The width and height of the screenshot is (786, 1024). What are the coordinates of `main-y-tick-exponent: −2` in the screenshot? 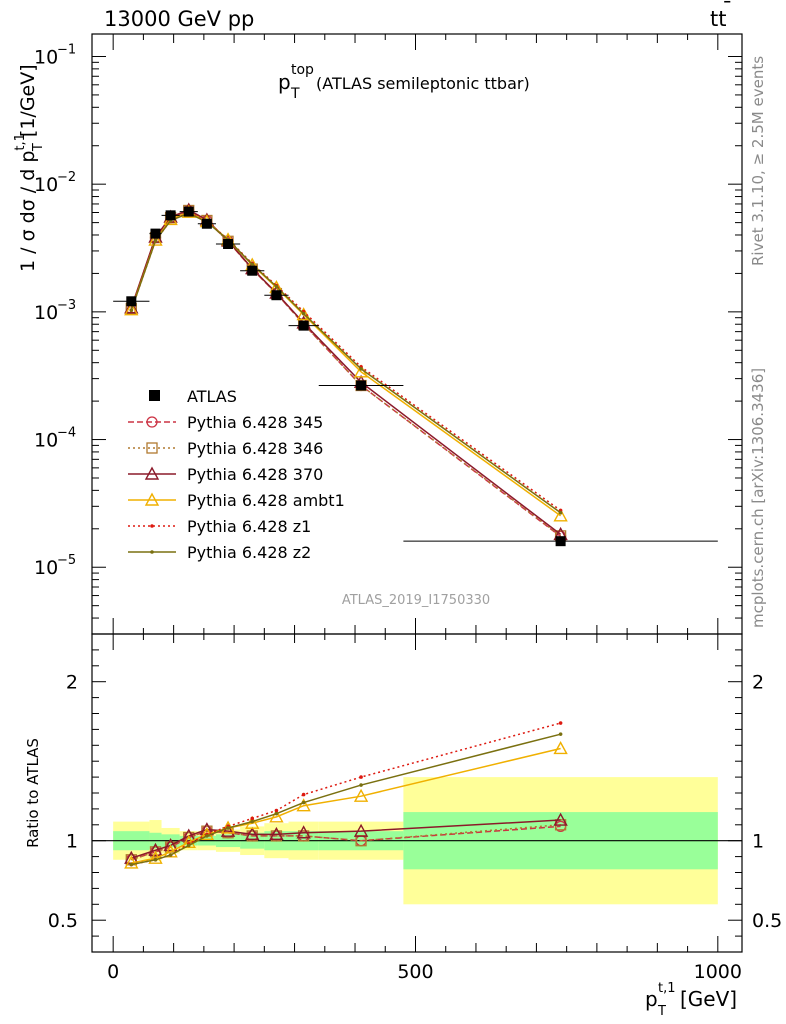 It's located at (66, 177).